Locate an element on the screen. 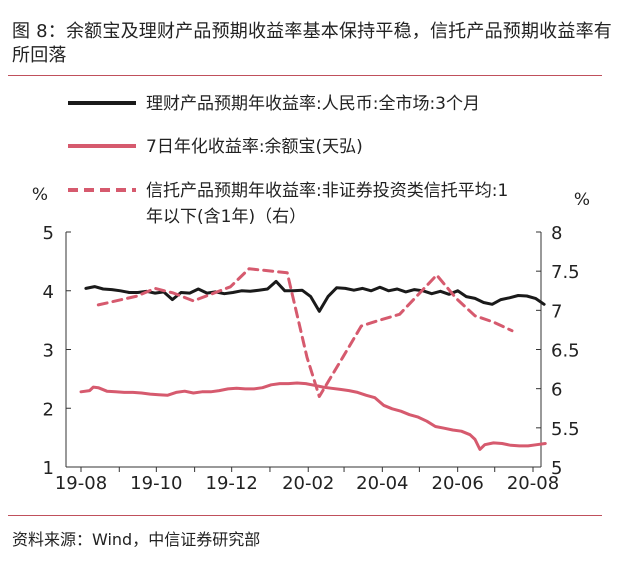  legend-label-3: 信托产品预期年收益率:非证券投资类信托平均:1 is located at coordinates (327, 191).